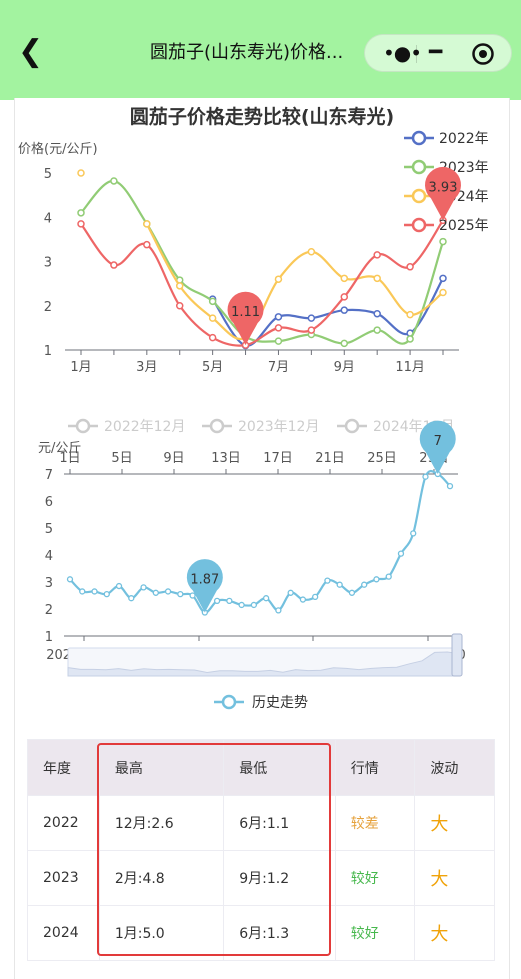  What do you see at coordinates (464, 226) in the screenshot?
I see `chart1-legend-label: 2025年` at bounding box center [464, 226].